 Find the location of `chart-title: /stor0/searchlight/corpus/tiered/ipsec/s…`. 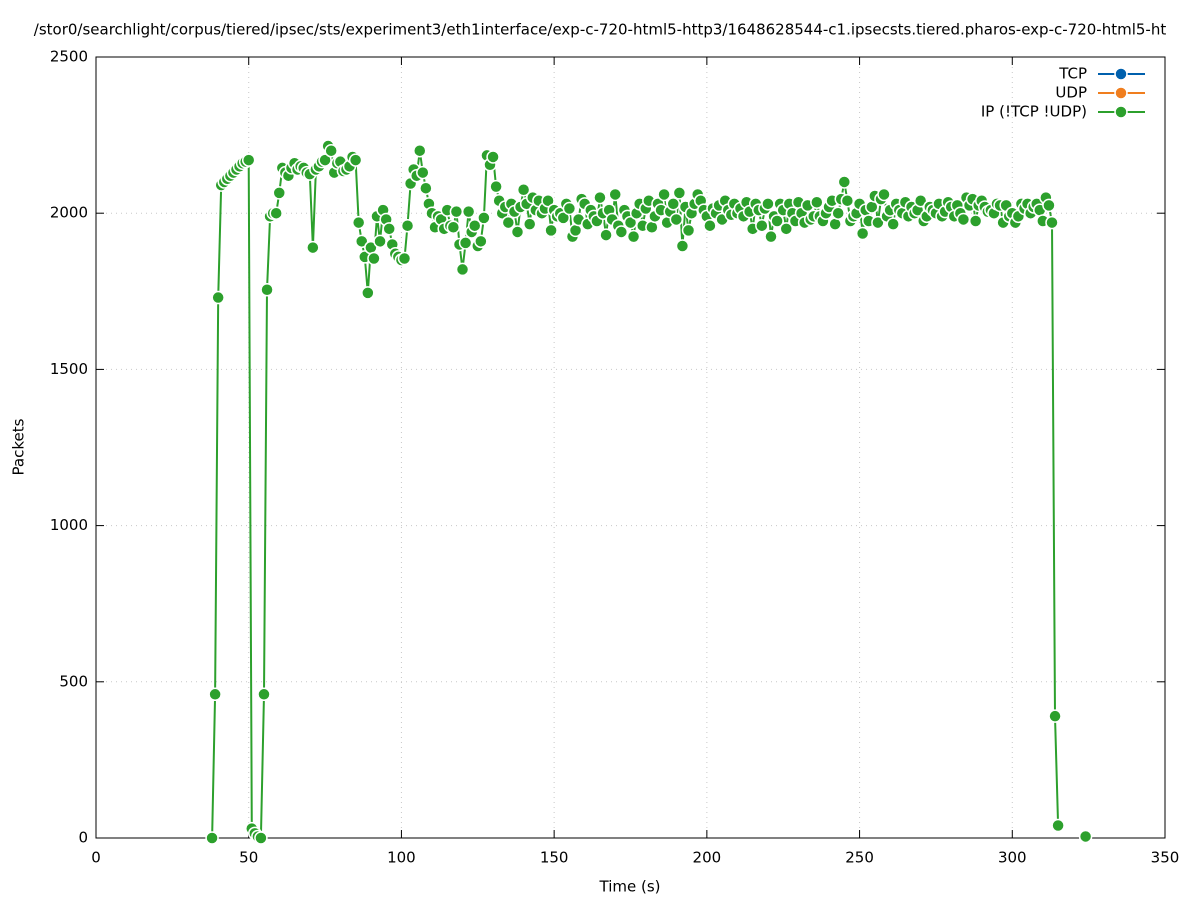

chart-title: /stor0/searchlight/corpus/tiered/ipsec/s… is located at coordinates (600, 30).